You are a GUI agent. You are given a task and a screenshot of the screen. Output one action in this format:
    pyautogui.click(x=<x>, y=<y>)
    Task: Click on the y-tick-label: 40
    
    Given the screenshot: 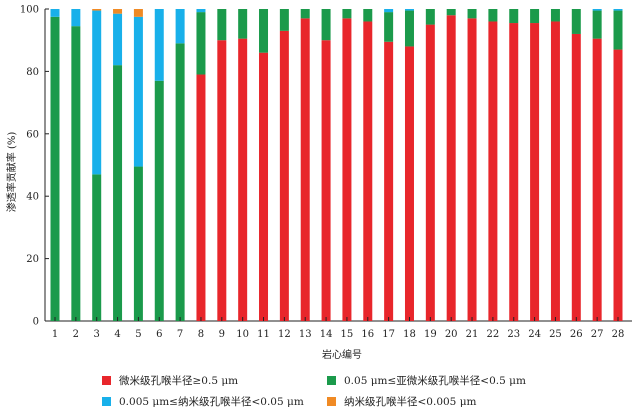 What is the action you would take?
    pyautogui.click(x=32, y=197)
    